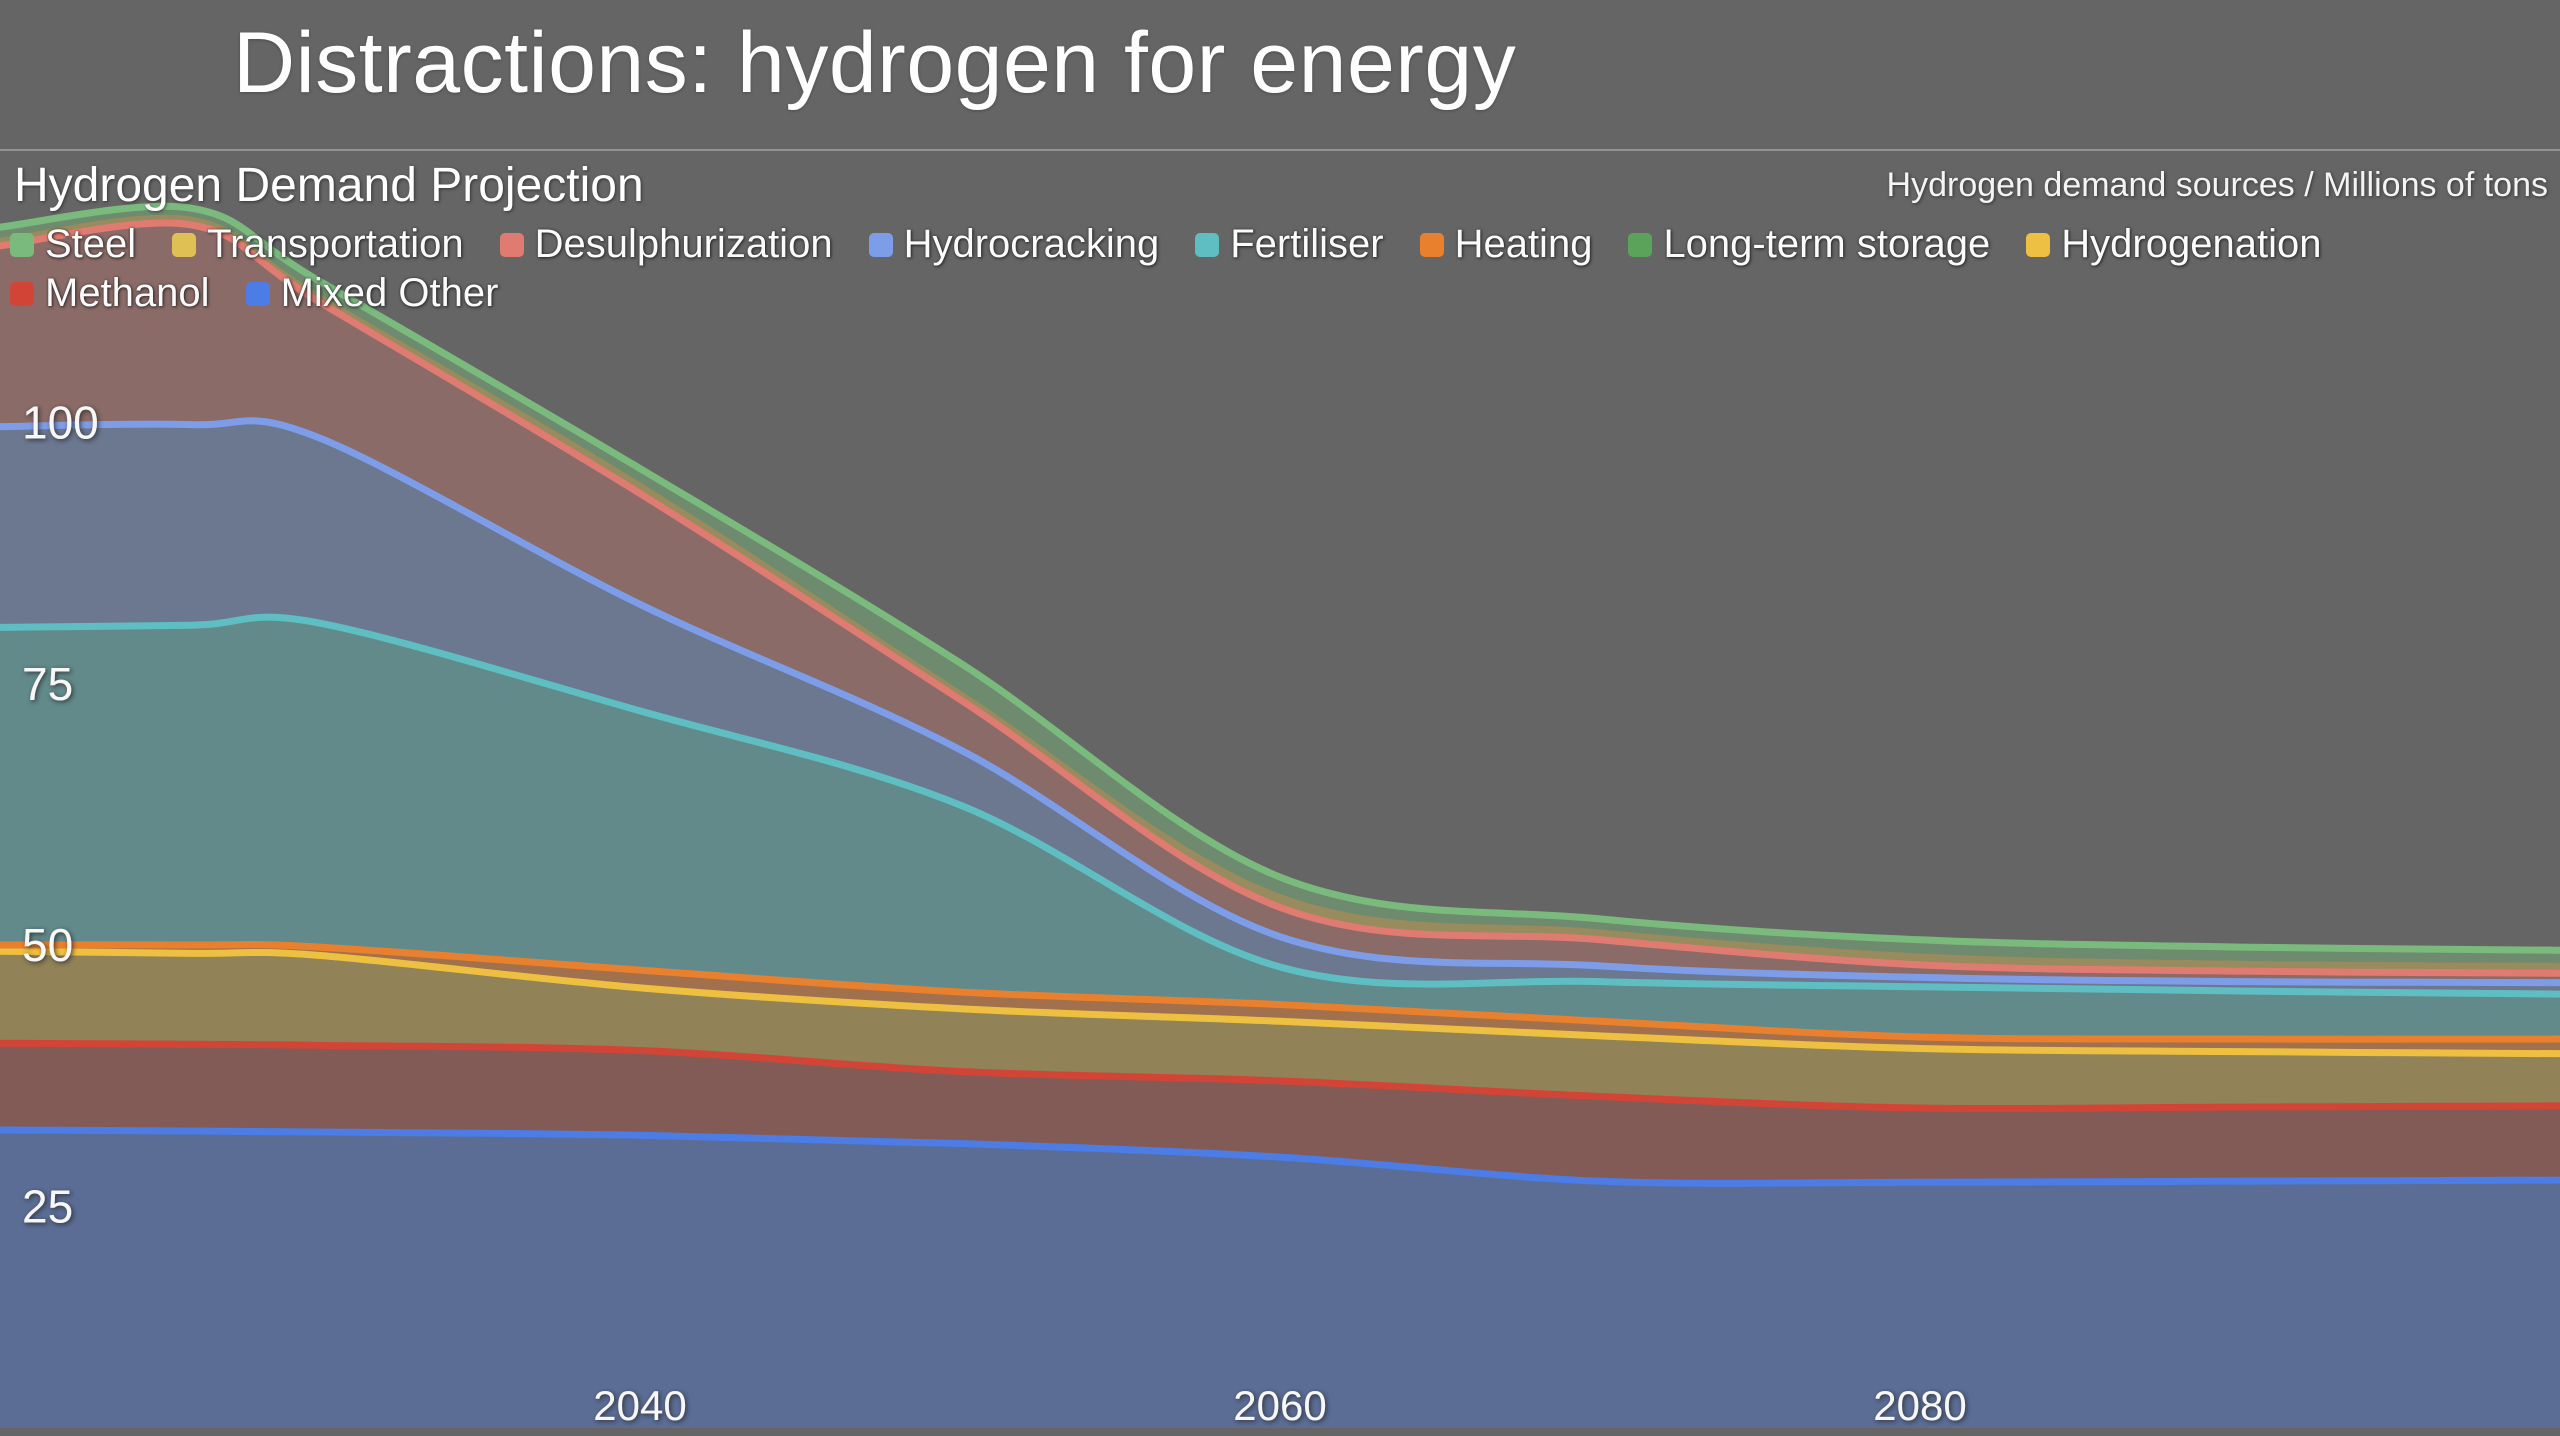  I want to click on series-line-methanol, so click(1280, 1076).